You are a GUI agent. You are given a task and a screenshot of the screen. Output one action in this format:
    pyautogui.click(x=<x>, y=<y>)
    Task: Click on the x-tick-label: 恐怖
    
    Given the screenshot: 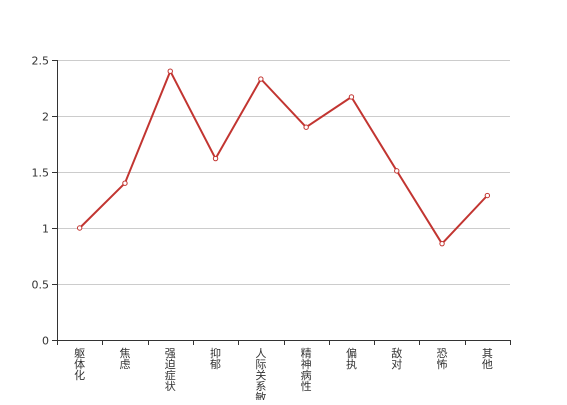 What is the action you would take?
    pyautogui.click(x=442, y=359)
    